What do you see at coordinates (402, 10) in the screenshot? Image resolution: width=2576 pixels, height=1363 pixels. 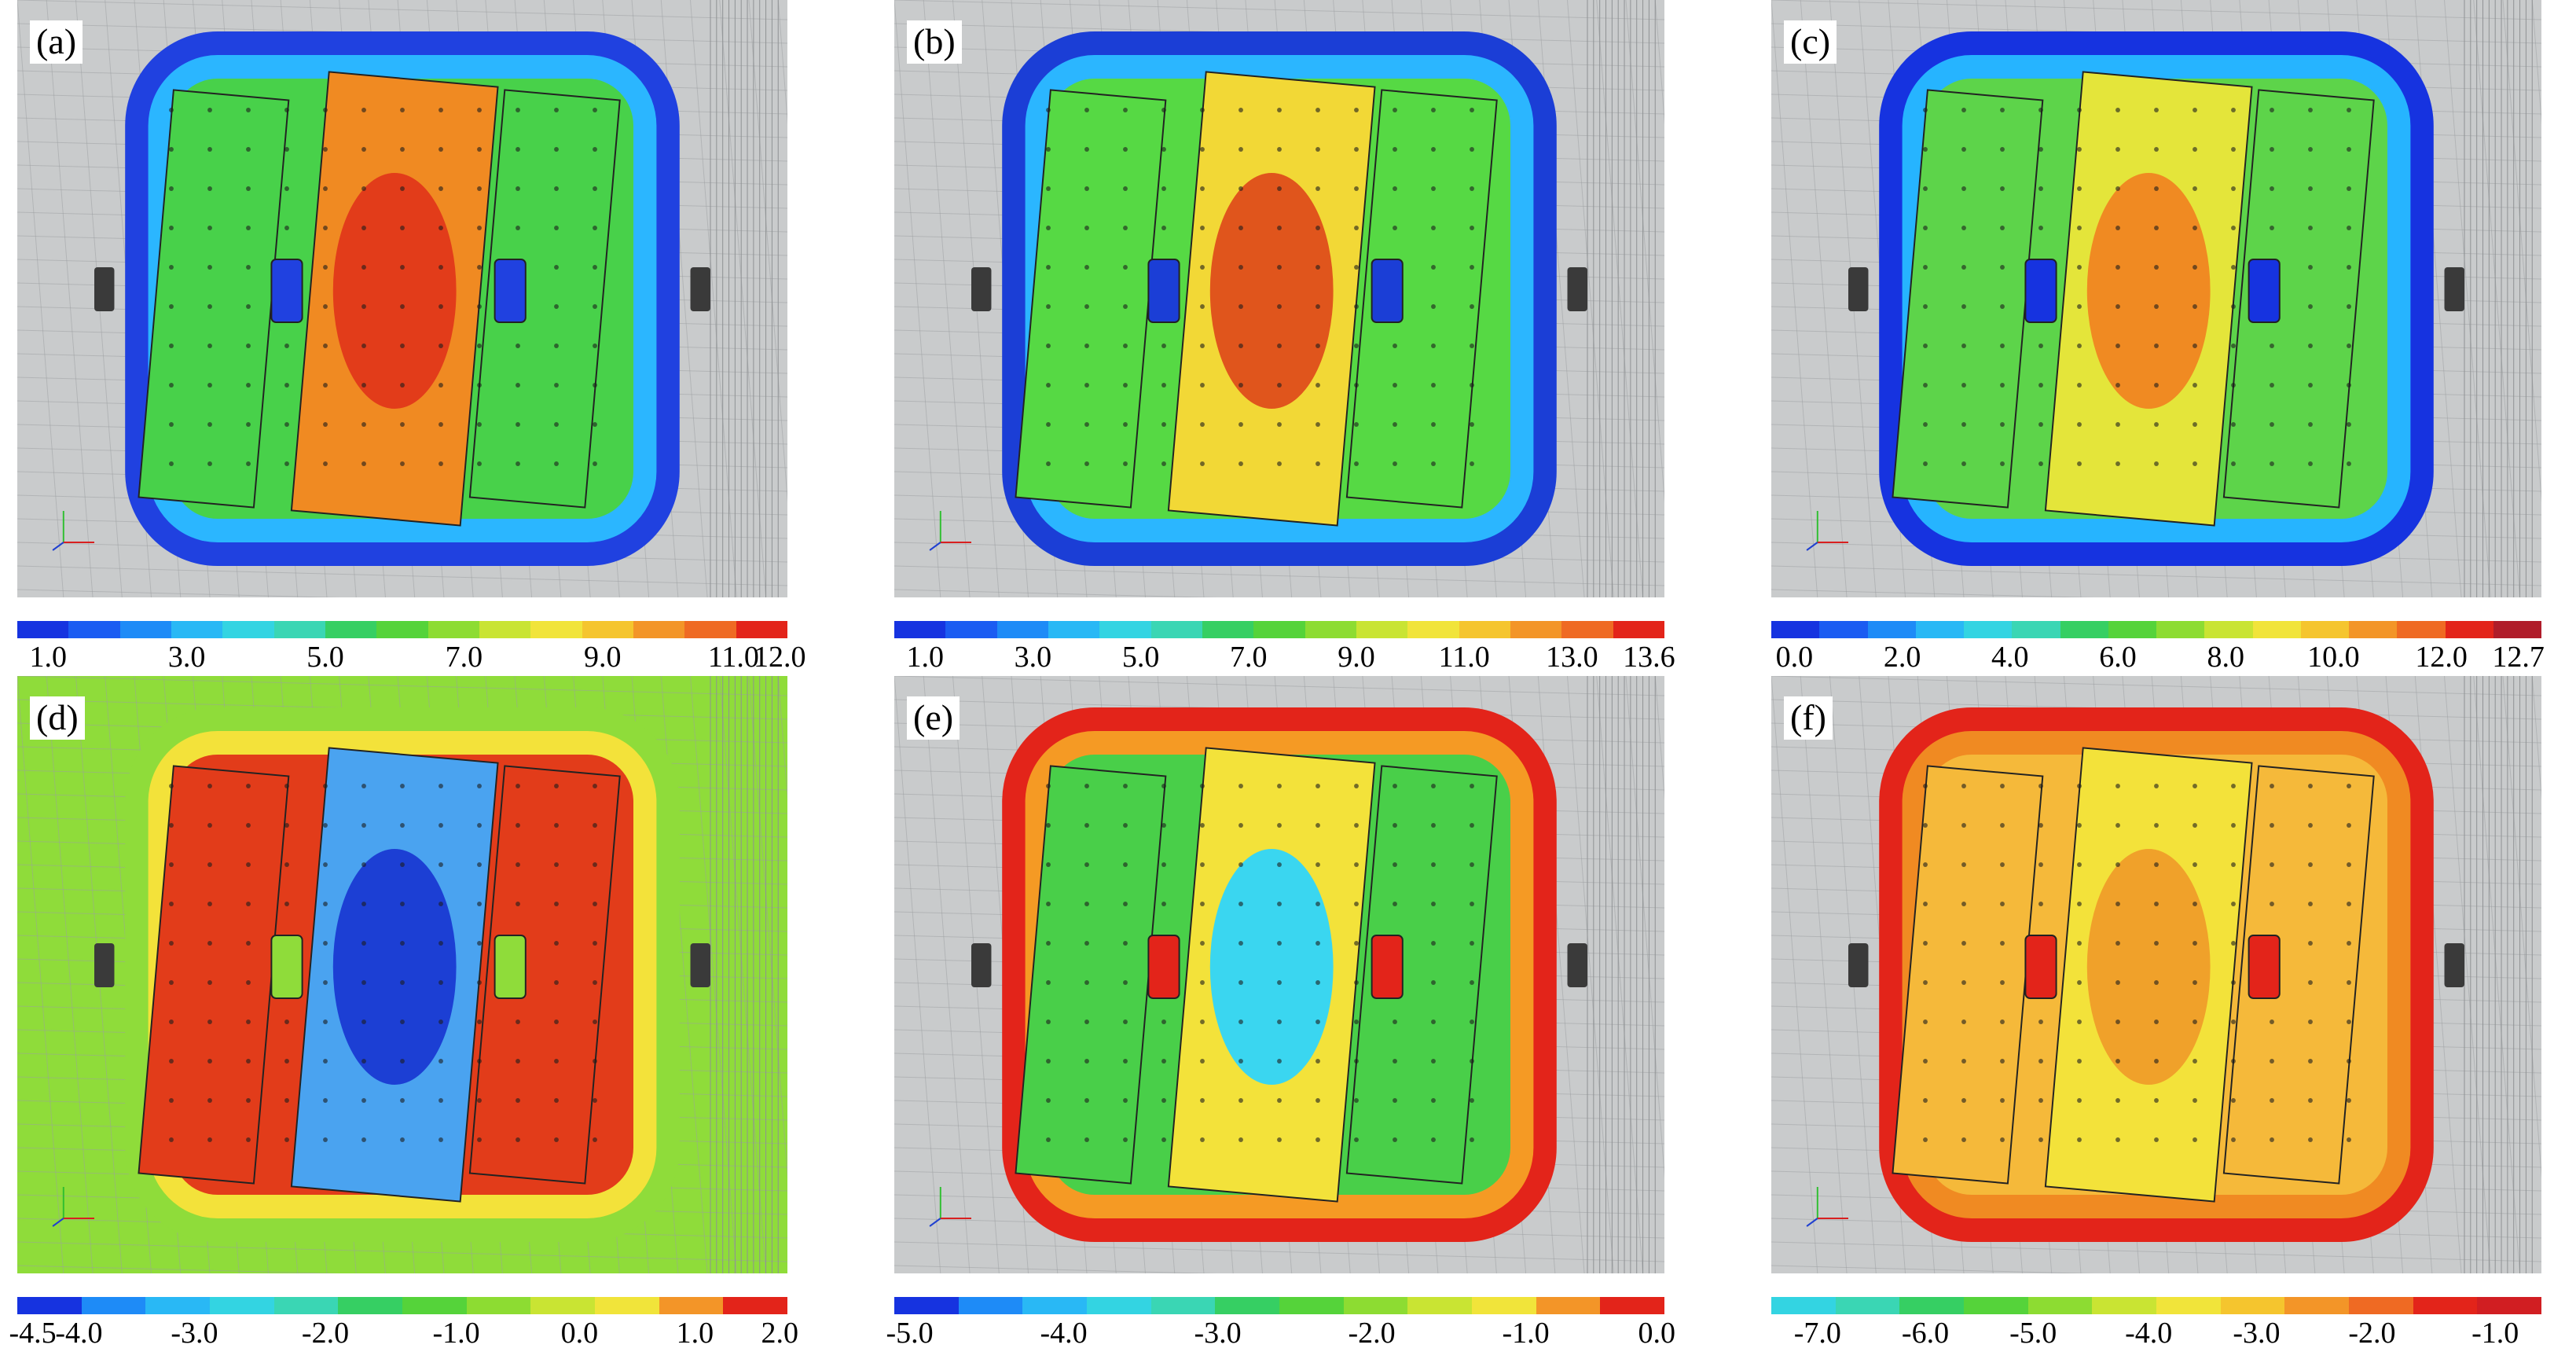 I see `mesh-line-a` at bounding box center [402, 10].